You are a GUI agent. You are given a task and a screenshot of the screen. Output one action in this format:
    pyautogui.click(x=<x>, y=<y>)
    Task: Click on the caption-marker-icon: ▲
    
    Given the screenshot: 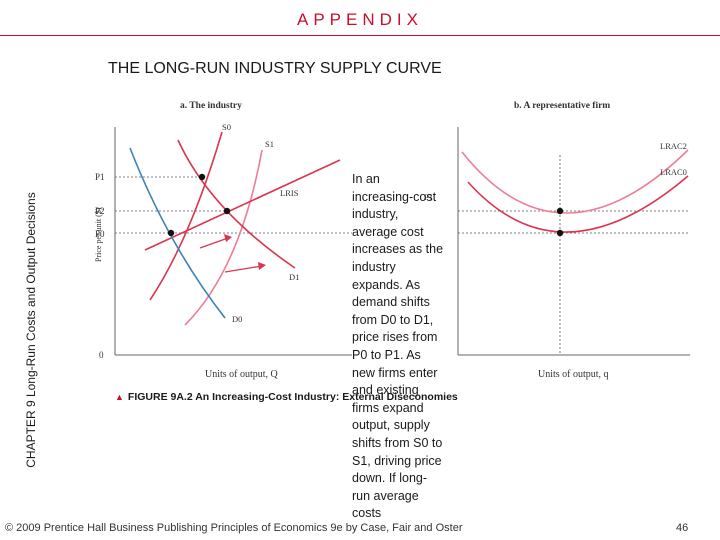 What is the action you would take?
    pyautogui.click(x=119, y=397)
    